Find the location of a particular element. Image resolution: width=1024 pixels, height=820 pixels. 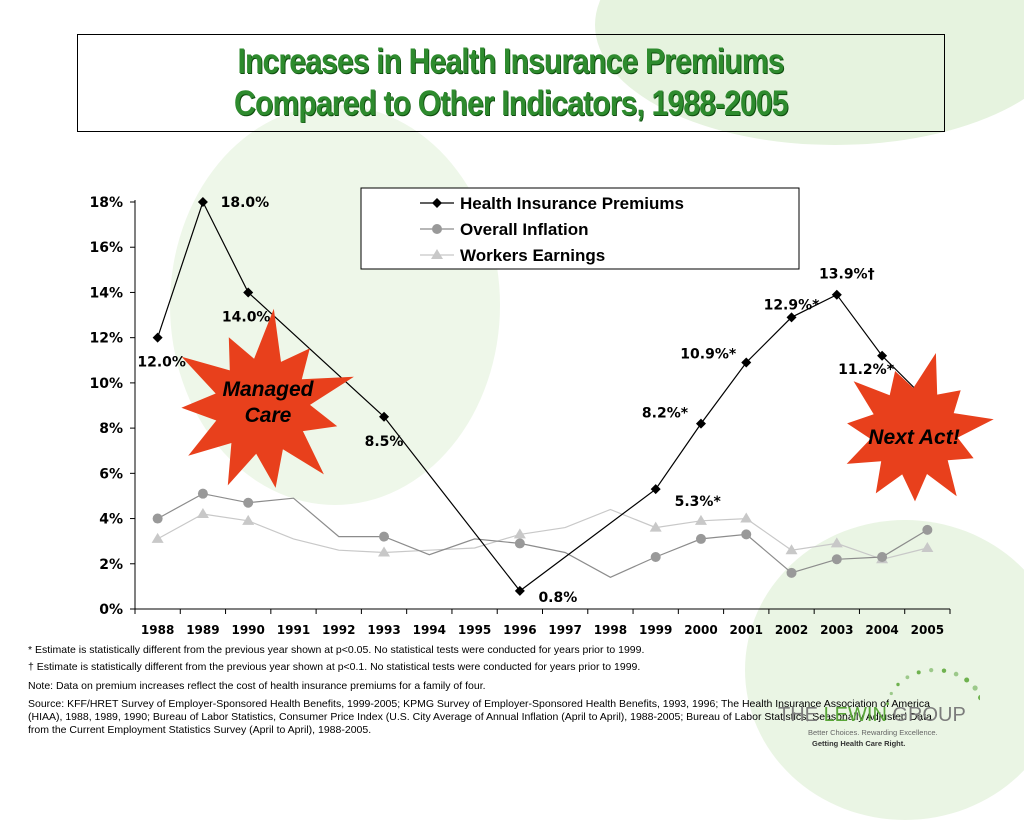

managed-care-starburst-icon is located at coordinates (267, 398).